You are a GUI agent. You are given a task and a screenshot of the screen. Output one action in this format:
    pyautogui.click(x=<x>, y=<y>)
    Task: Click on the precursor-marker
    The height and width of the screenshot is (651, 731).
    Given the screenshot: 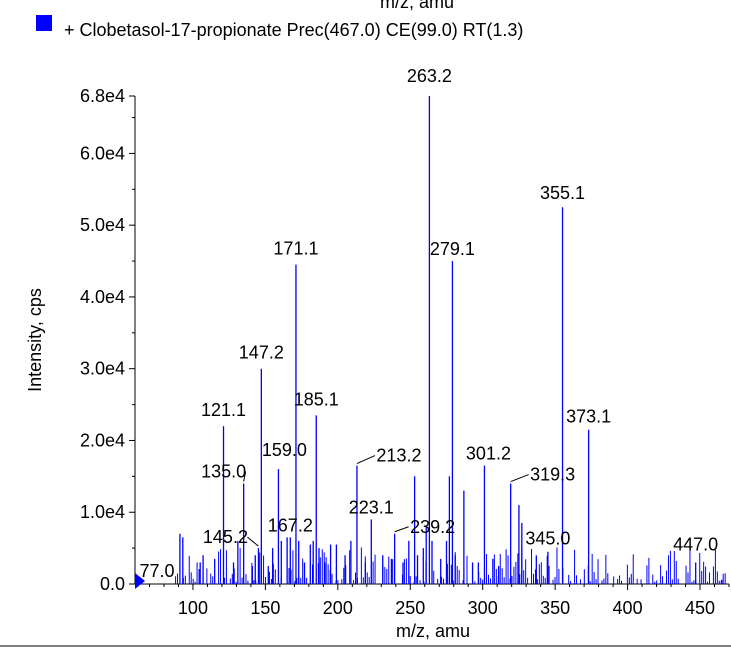 What is the action you would take?
    pyautogui.click(x=140, y=581)
    